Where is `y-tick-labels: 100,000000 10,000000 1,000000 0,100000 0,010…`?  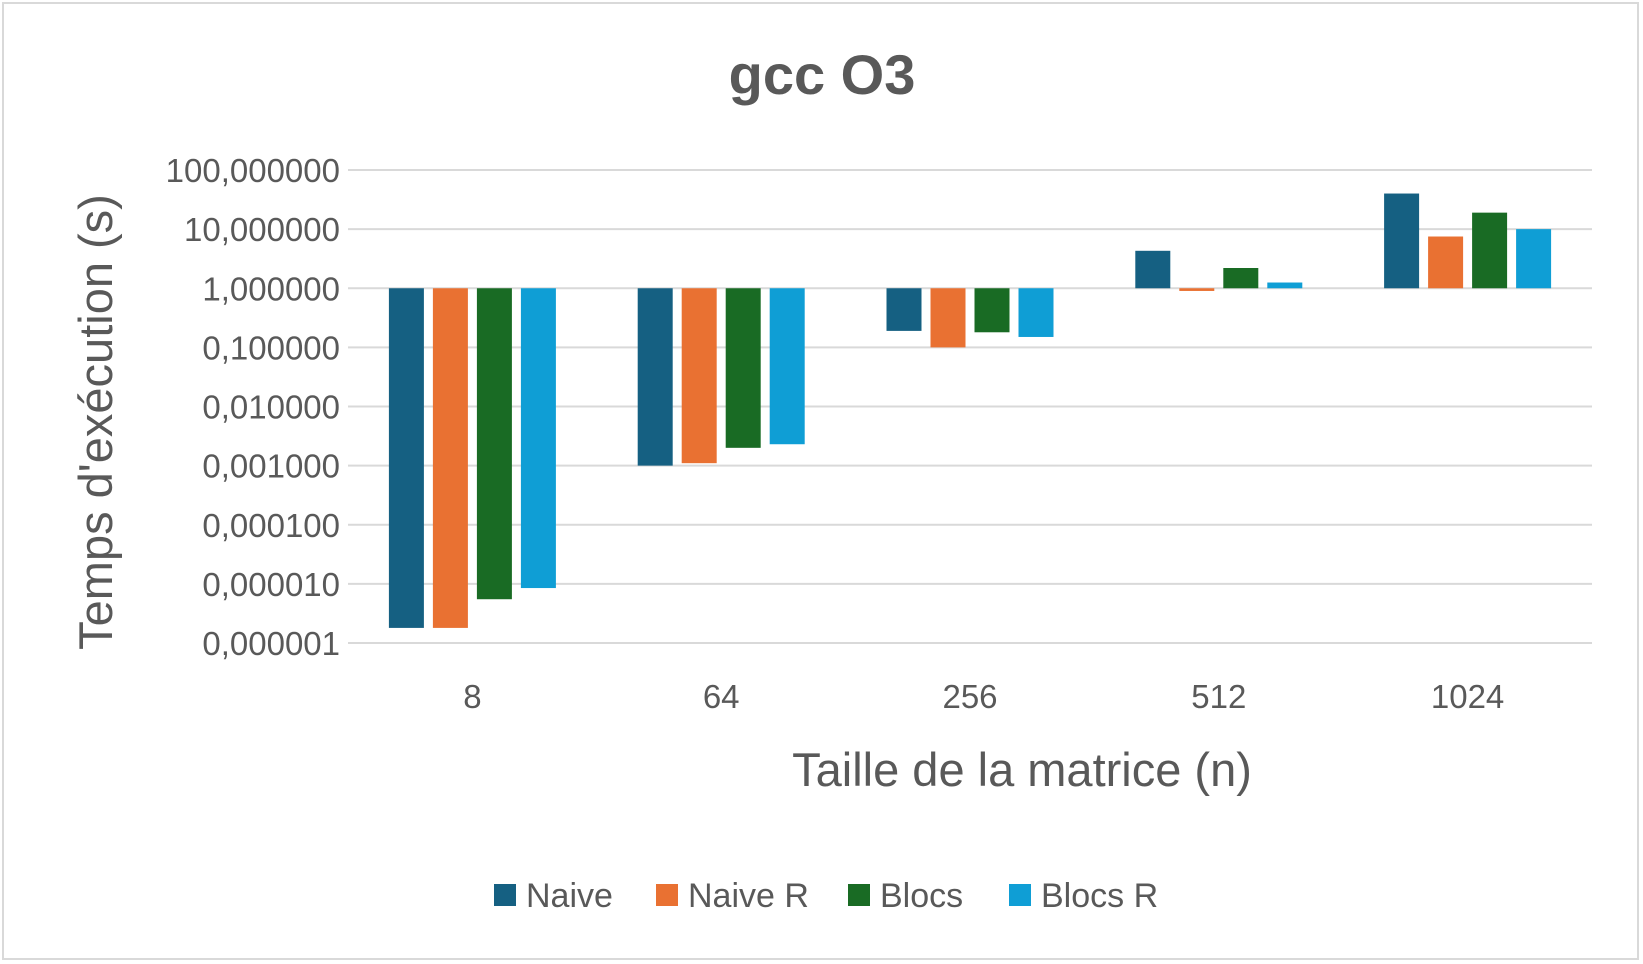 y-tick-labels: 100,000000 10,000000 1,000000 0,100000 0,010… is located at coordinates (253, 407).